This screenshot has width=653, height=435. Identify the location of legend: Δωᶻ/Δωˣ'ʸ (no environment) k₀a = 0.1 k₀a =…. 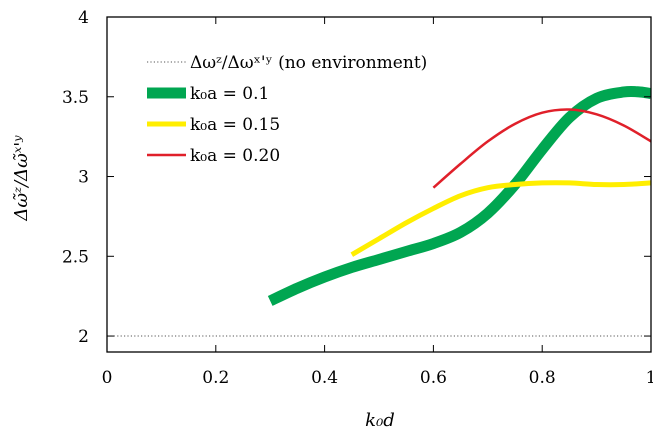
(287, 109).